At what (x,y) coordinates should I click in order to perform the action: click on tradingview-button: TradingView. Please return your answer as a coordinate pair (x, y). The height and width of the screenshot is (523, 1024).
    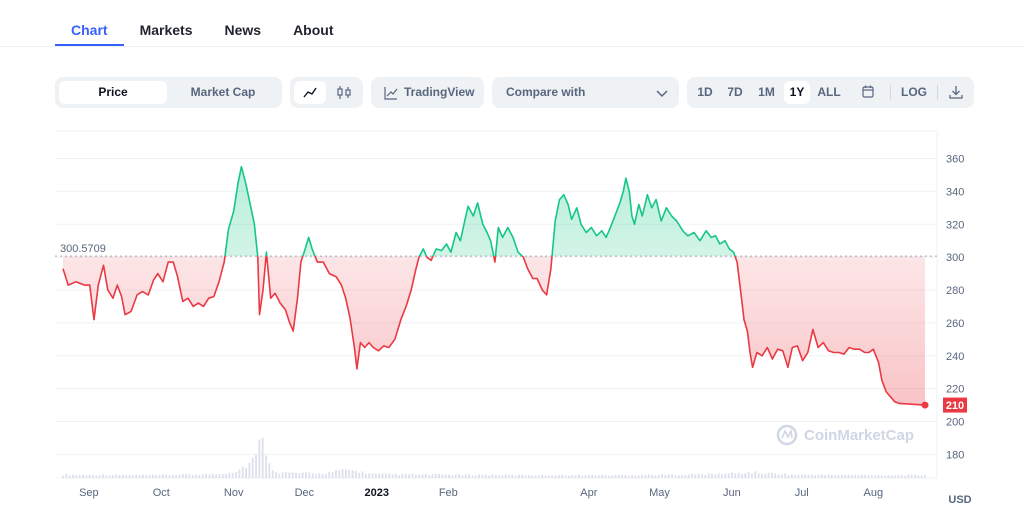
    Looking at the image, I should click on (427, 92).